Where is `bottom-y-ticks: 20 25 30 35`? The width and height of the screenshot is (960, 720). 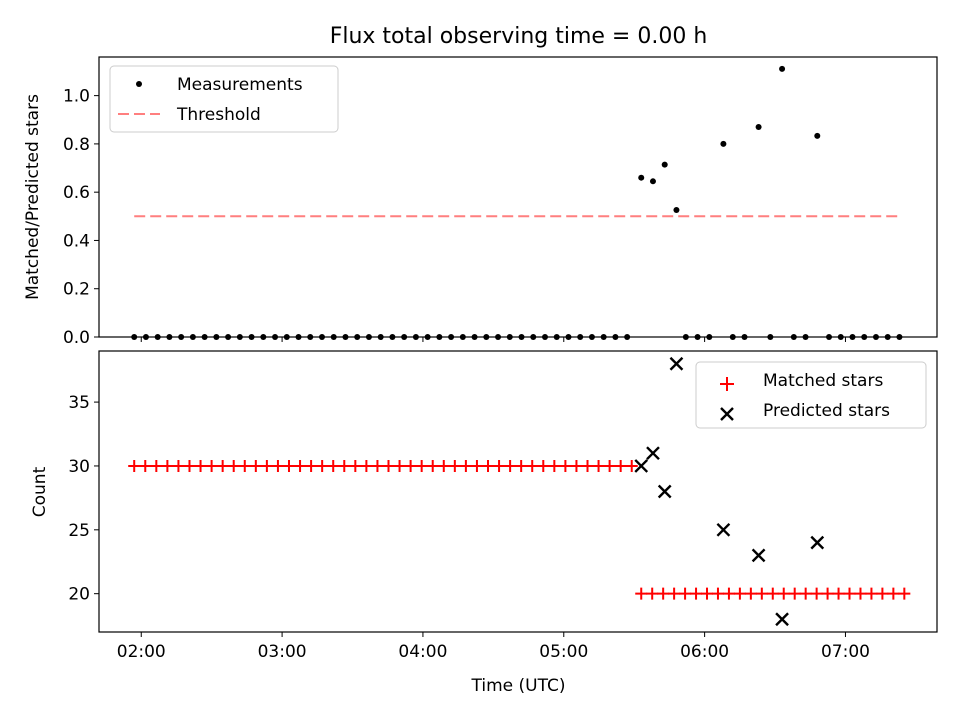
bottom-y-ticks: 20 25 30 35 is located at coordinates (83, 499).